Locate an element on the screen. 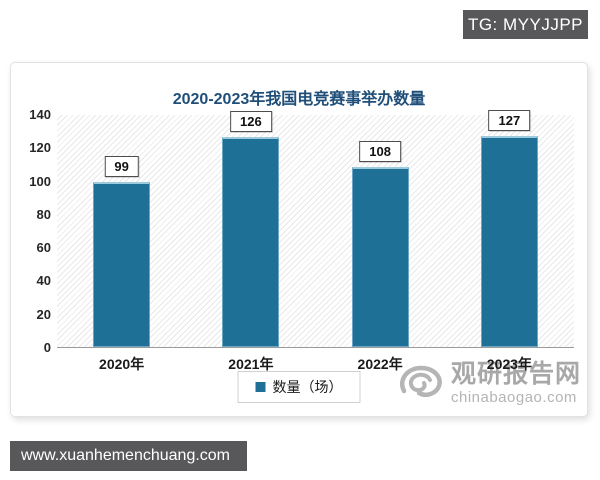 This screenshot has height=480, width=600. y-tick-label: 60 is located at coordinates (43, 248).